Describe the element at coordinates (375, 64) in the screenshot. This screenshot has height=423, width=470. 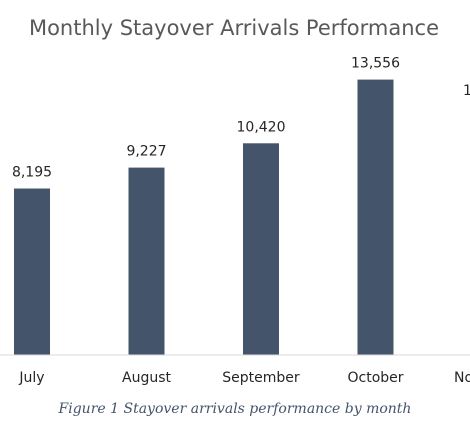
I see `data-label-october: 13,556` at that location.